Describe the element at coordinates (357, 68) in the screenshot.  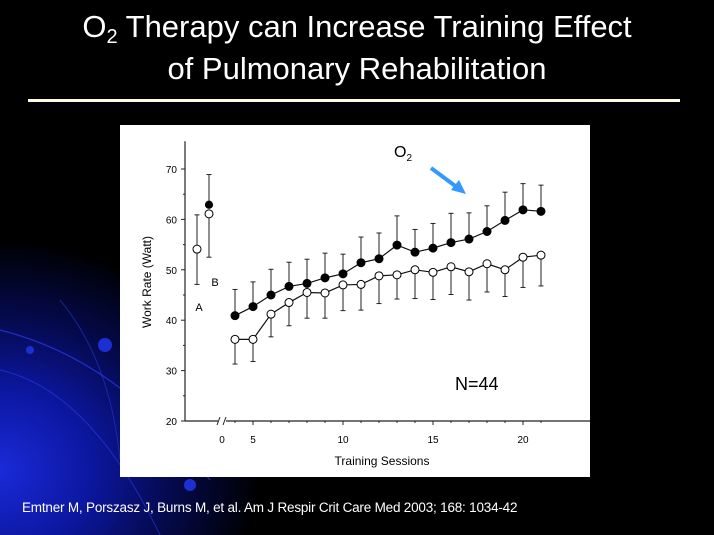
I see `title-line2: of Pulmonary Rehabilitation` at that location.